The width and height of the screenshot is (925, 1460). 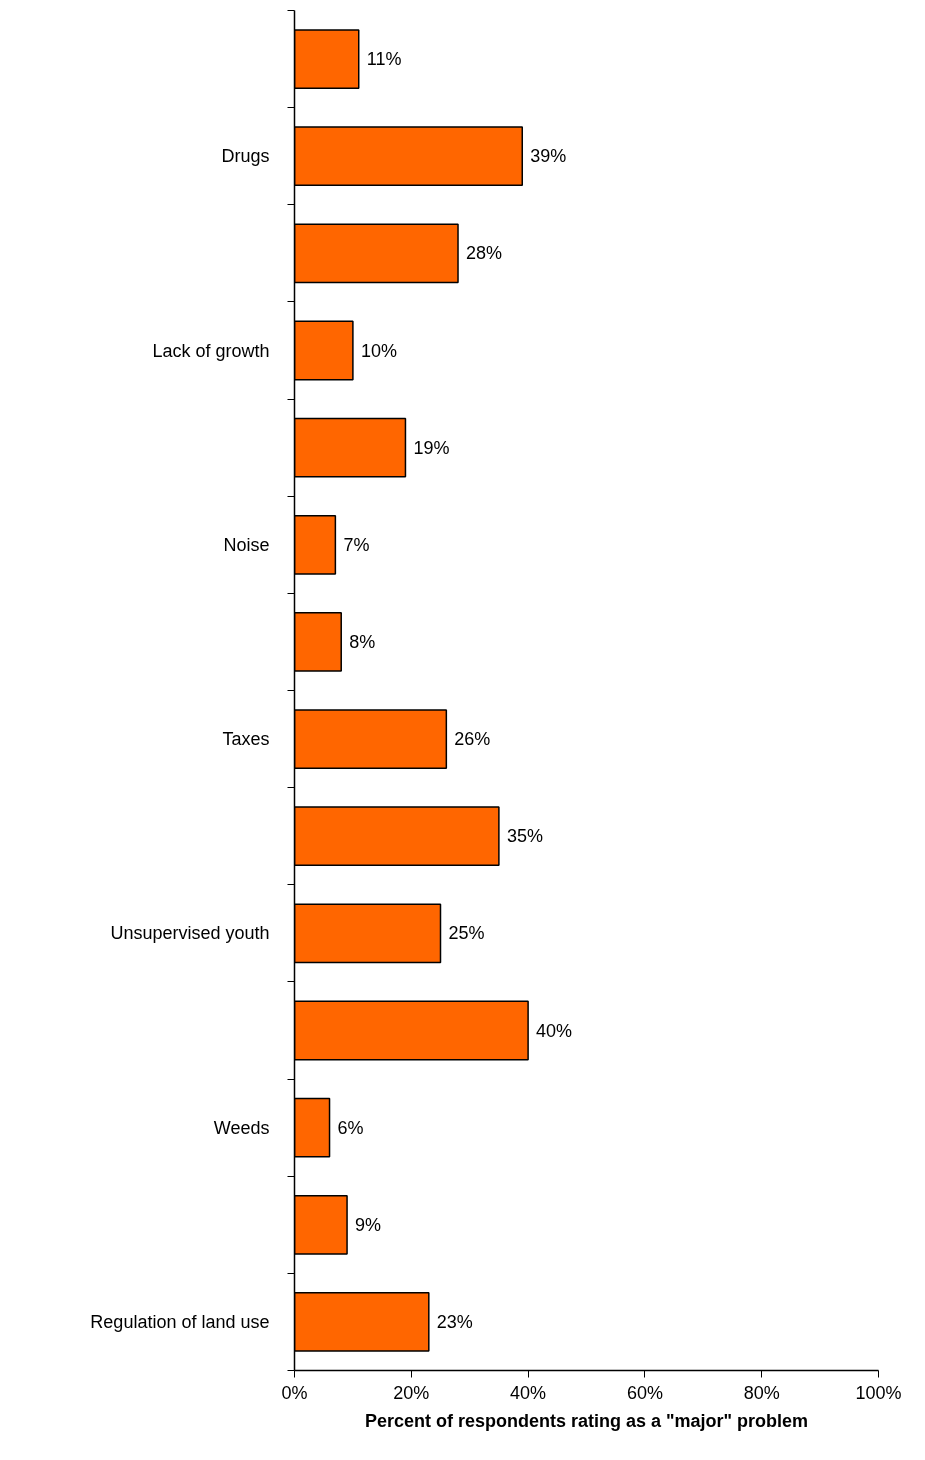 I want to click on y-tick-label: Noise, so click(x=246, y=544).